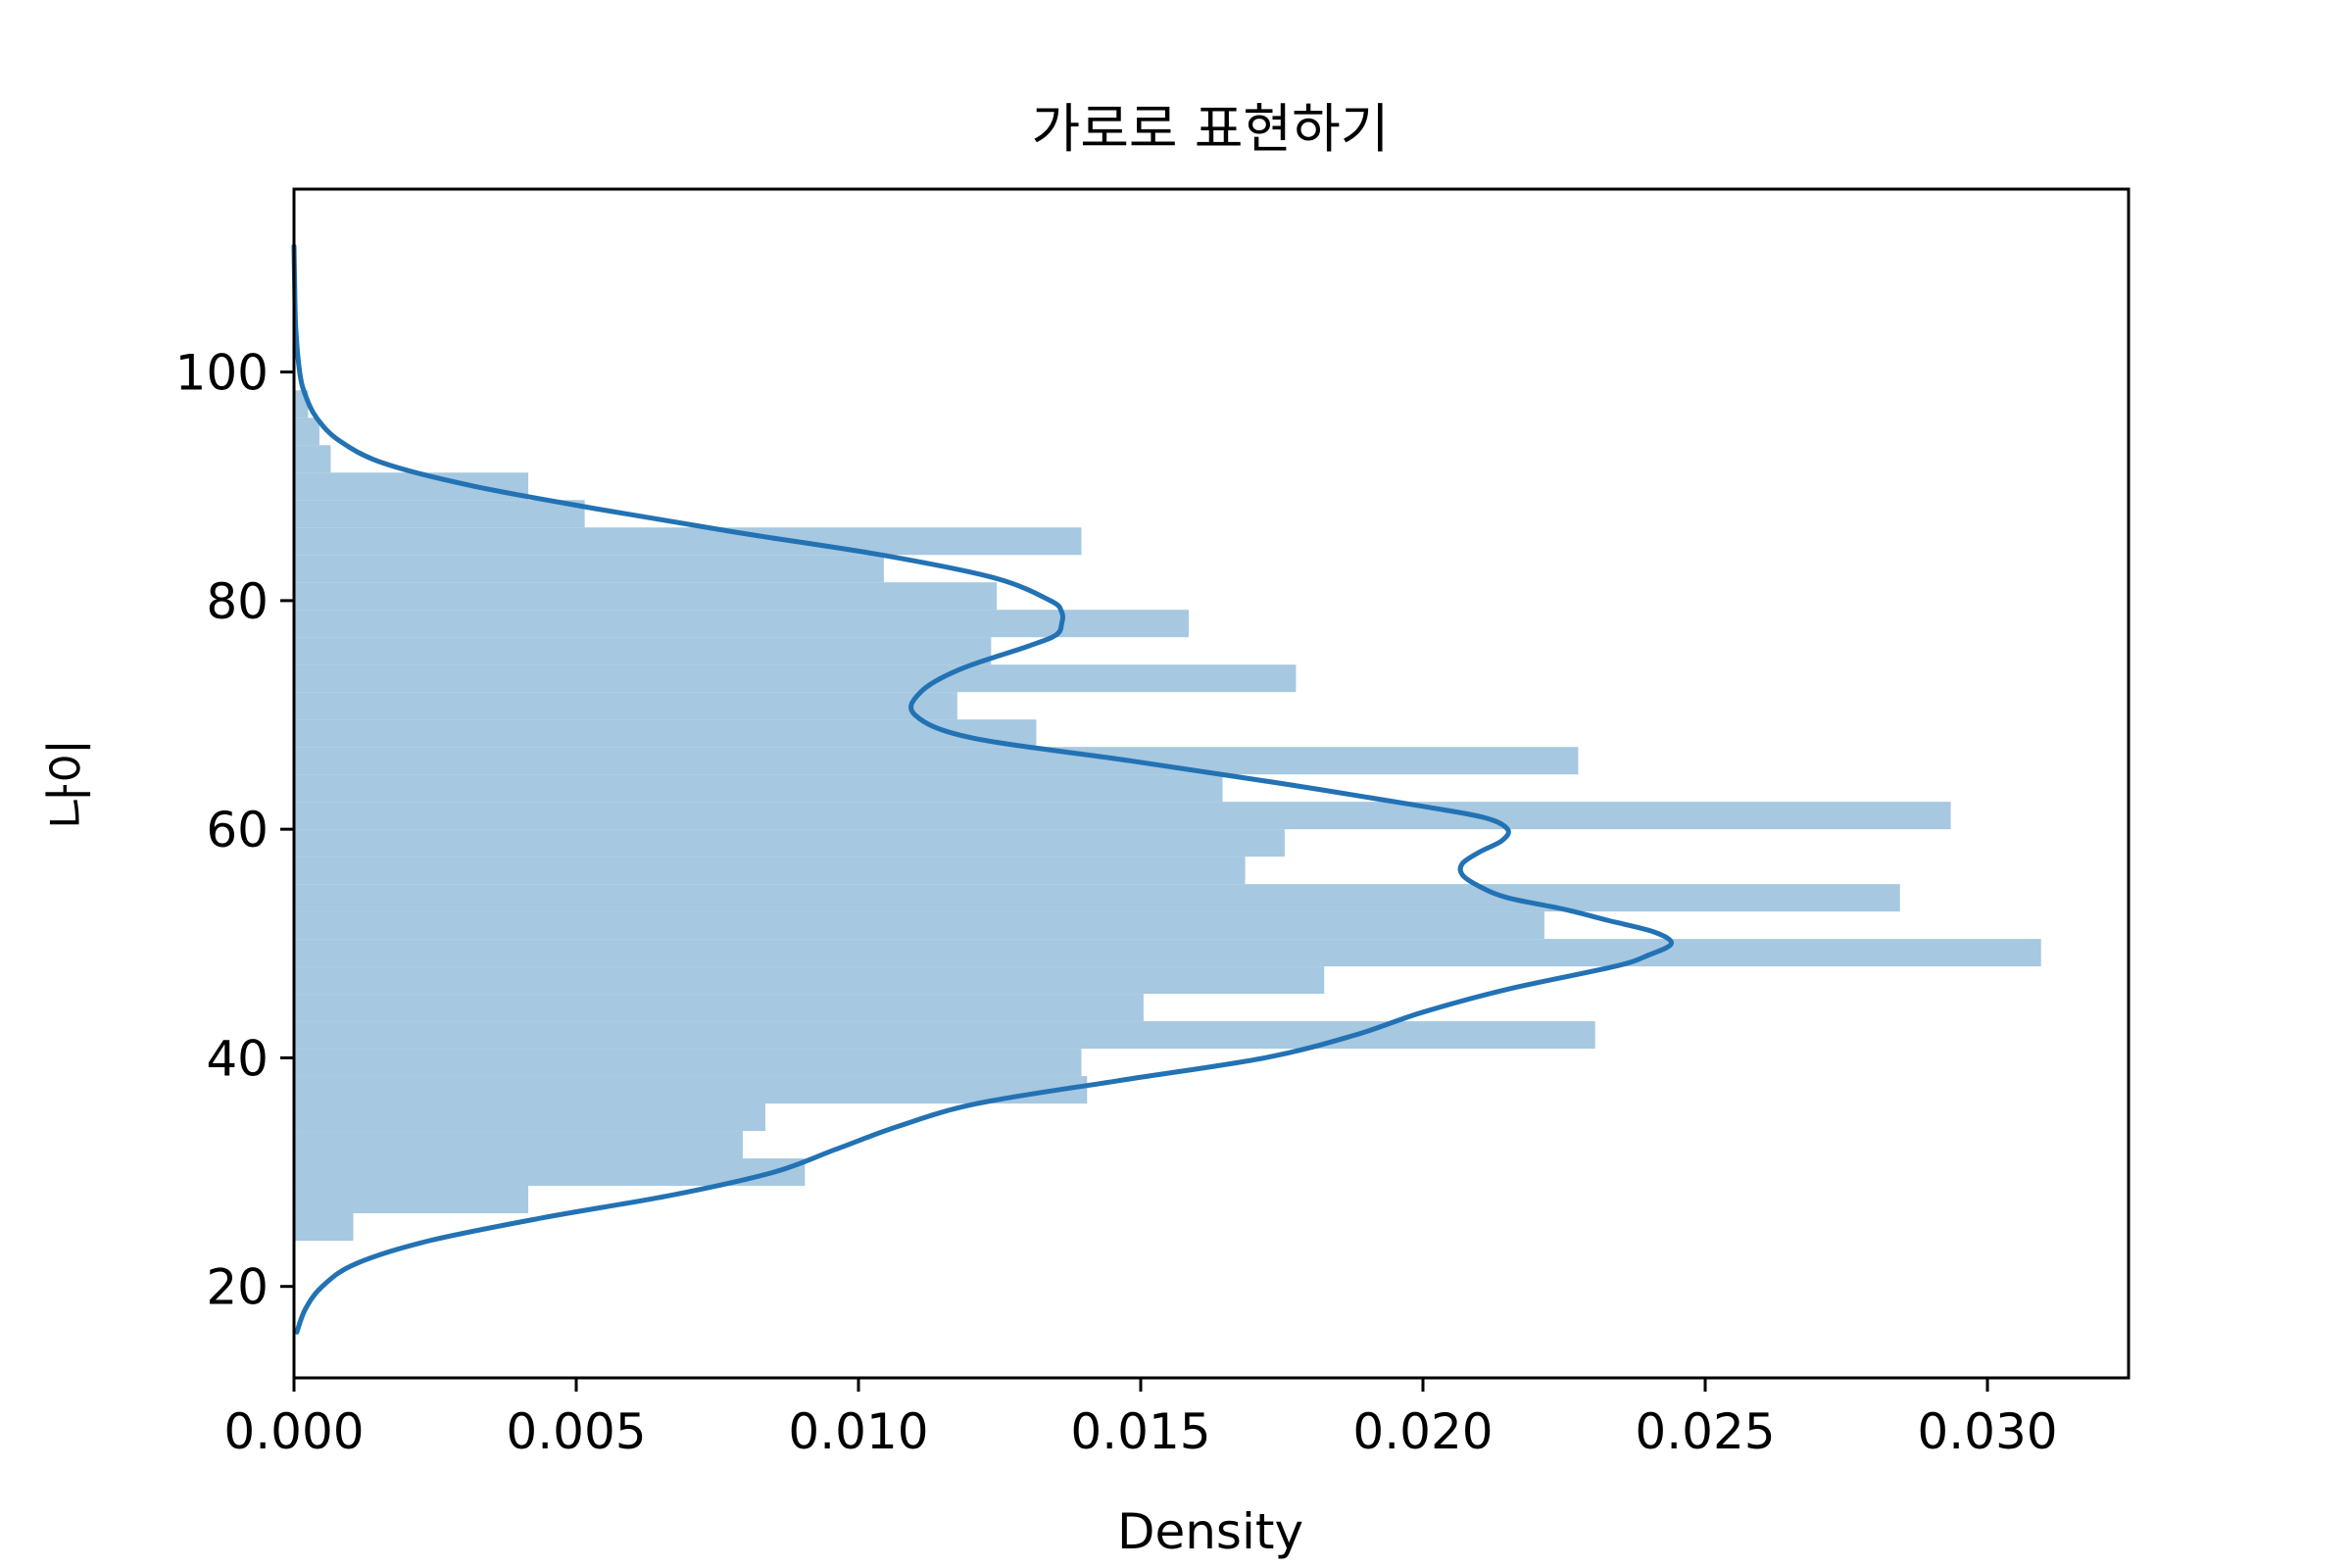 This screenshot has height=1568, width=2352. I want to click on y-tick-label: 40, so click(237, 1058).